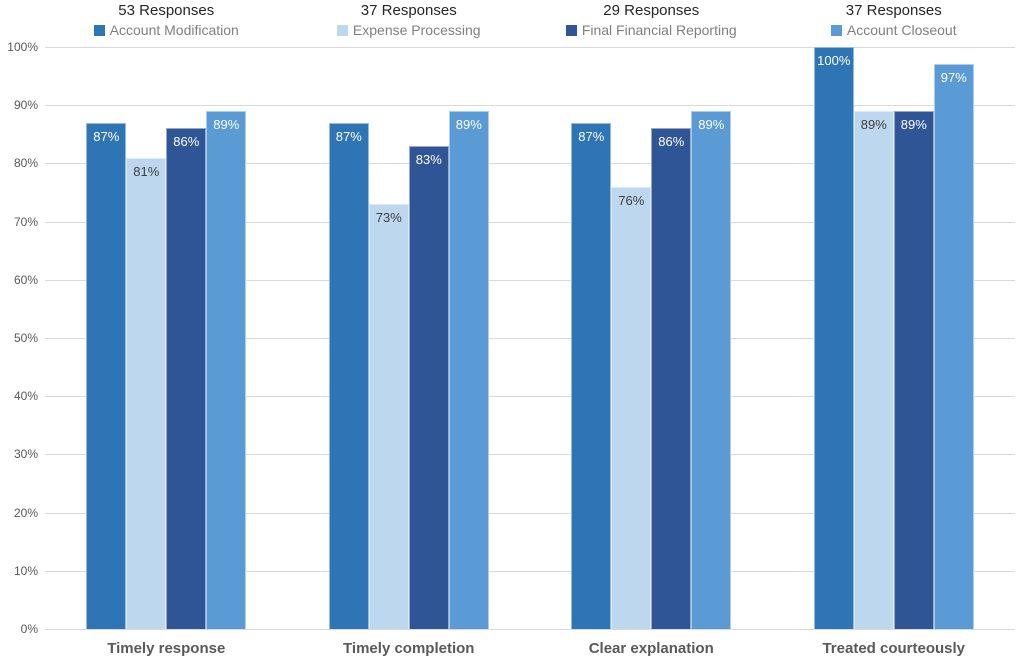  I want to click on bar-value-label: 81%, so click(146, 171).